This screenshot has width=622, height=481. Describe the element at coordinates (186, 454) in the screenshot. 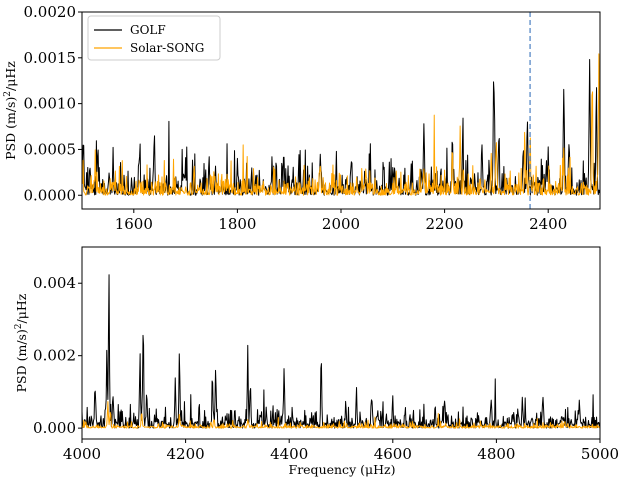

I see `x-tick-label: 4200` at that location.